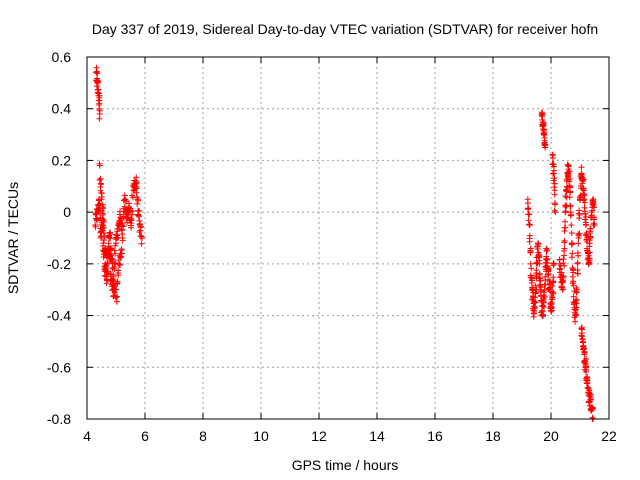 This screenshot has height=480, width=640. What do you see at coordinates (59, 238) in the screenshot?
I see `y-tick-labels: 0.6 0.4 0.2 0 -0.2 -0.4 -0.6 -0.8` at bounding box center [59, 238].